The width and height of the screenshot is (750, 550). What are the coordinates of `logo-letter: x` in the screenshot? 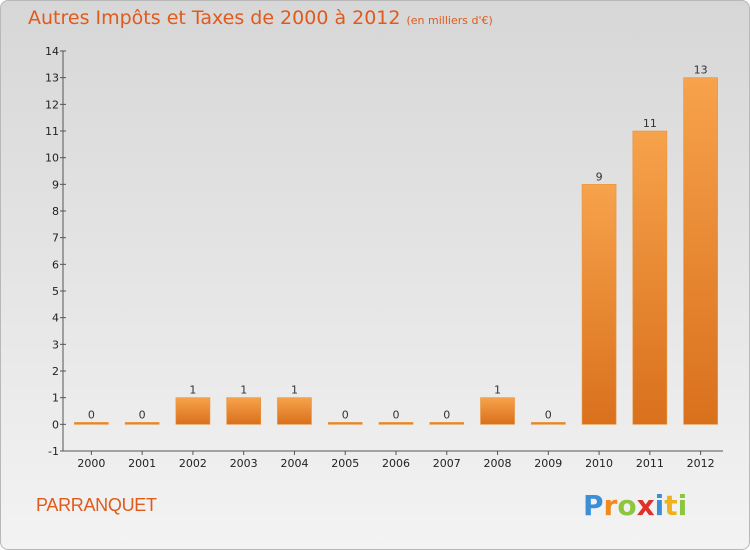 It's located at (645, 505).